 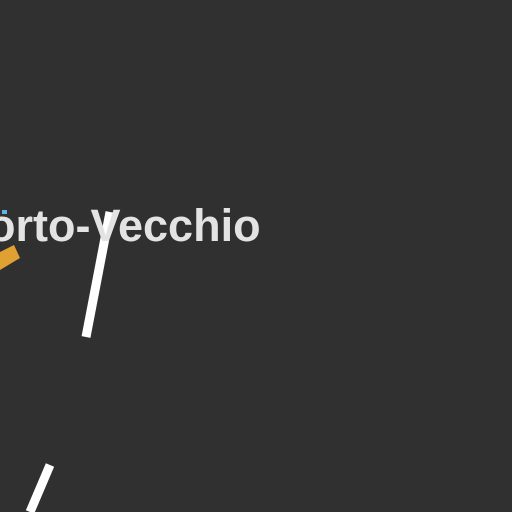 I want to click on road-segment-upper, so click(x=98, y=274).